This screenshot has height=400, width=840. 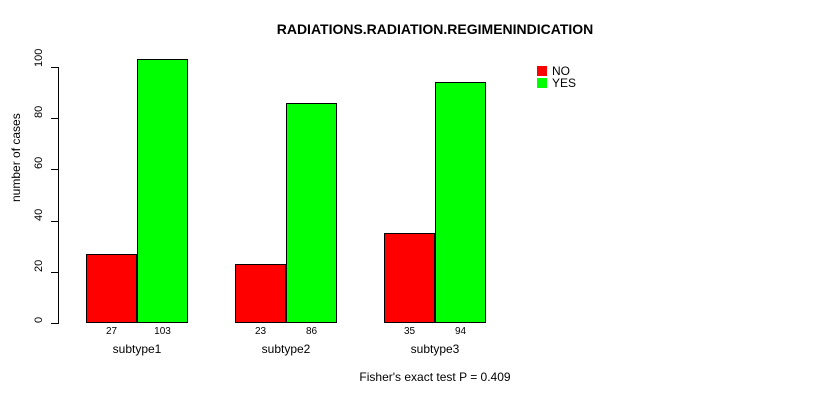 What do you see at coordinates (460, 202) in the screenshot?
I see `bar-yes-subtype3` at bounding box center [460, 202].